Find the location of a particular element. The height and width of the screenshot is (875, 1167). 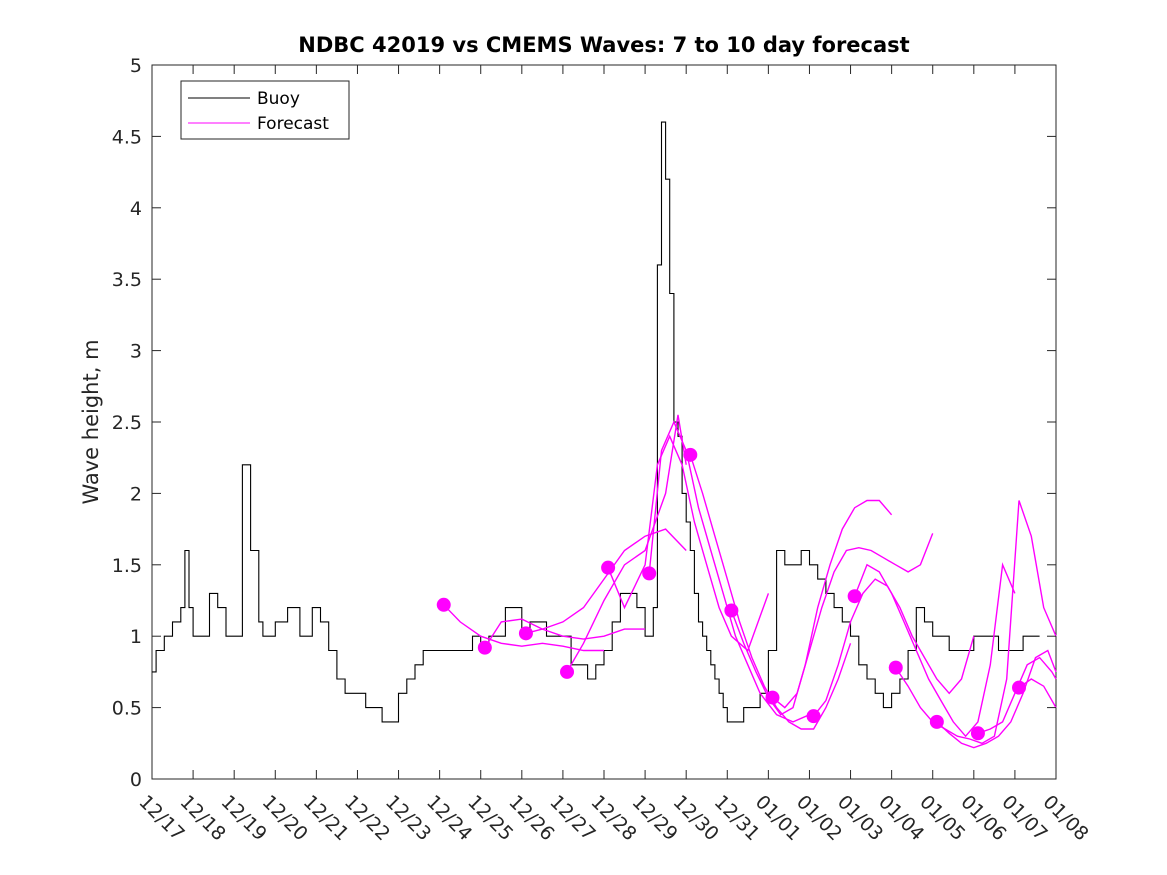

legend-forecast-label: Forecast is located at coordinates (293, 124).